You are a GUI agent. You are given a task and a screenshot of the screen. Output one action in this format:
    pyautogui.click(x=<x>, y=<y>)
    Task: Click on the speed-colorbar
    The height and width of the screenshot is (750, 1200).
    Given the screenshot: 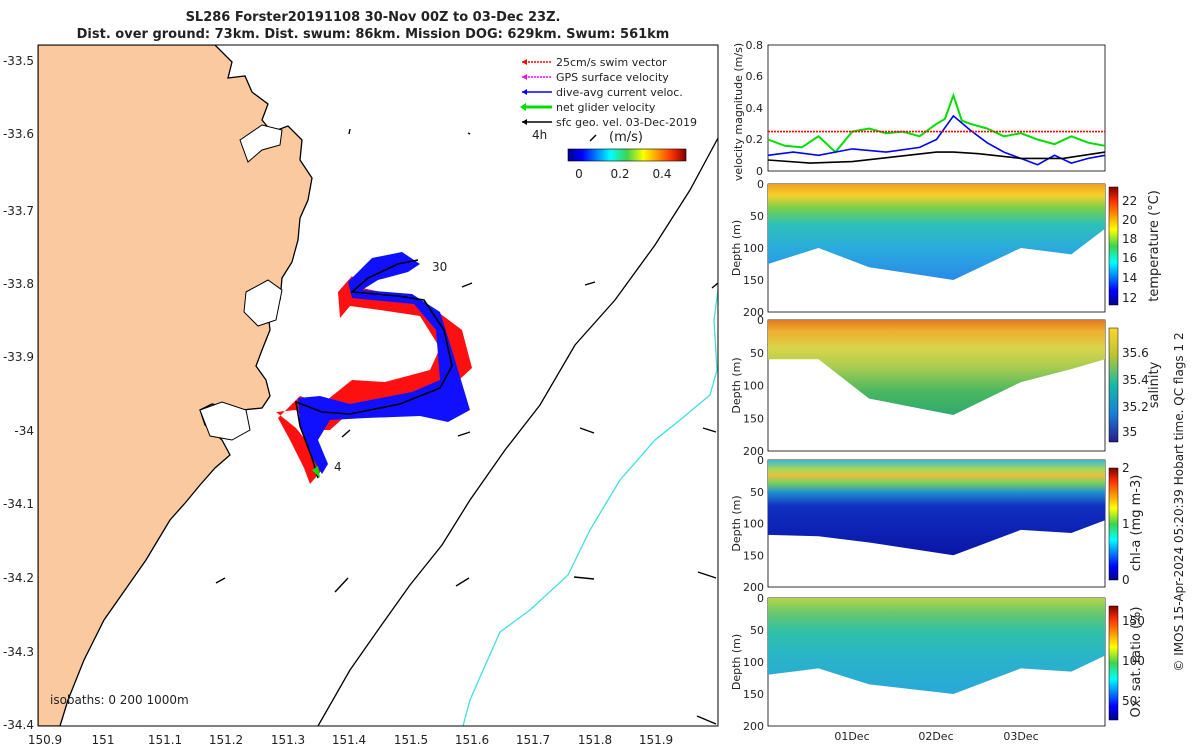 What is the action you would take?
    pyautogui.click(x=627, y=155)
    